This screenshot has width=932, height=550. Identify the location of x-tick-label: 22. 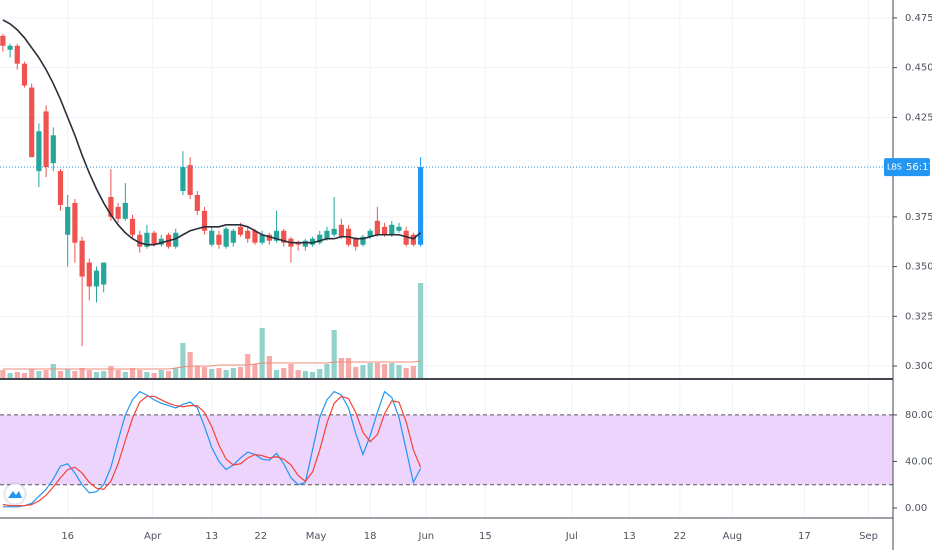
(260, 536).